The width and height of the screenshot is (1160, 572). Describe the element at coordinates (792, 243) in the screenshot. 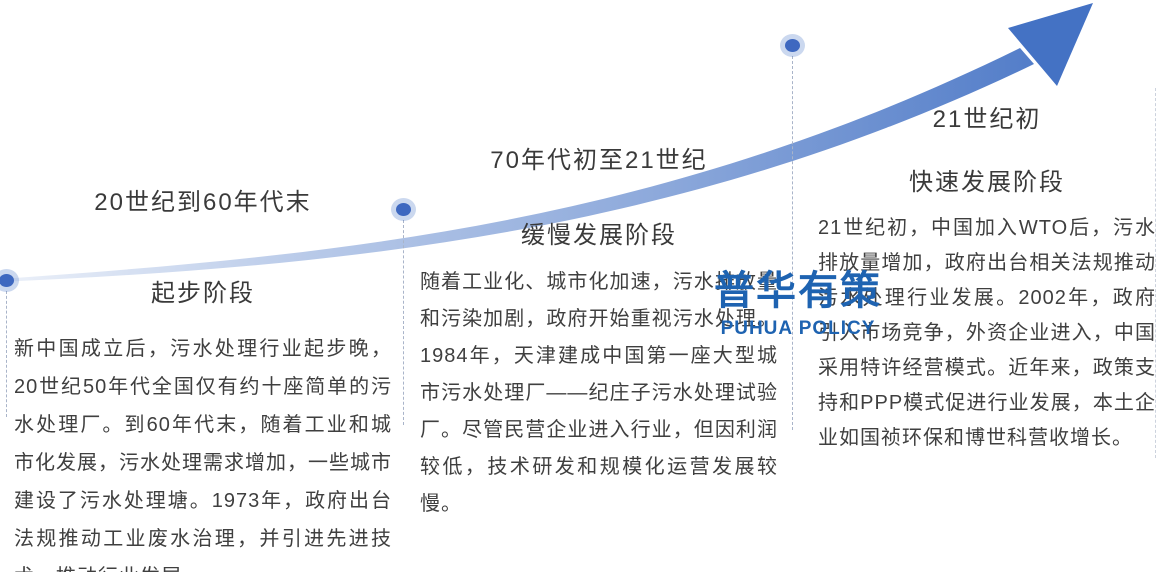

I see `leader-line-stage3` at that location.